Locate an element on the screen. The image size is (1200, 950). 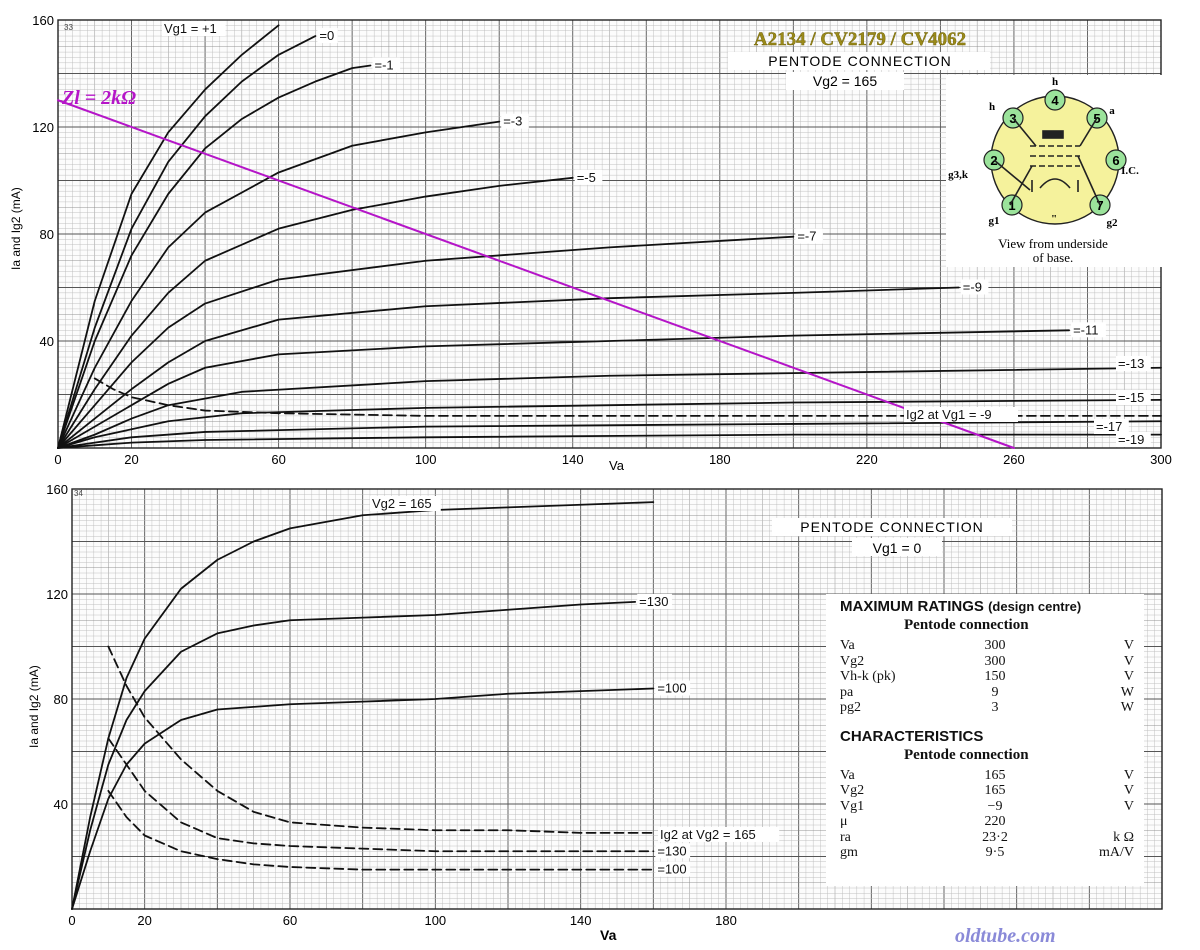
characteristics-subheading: Pentode connection is located at coordinates (966, 754).